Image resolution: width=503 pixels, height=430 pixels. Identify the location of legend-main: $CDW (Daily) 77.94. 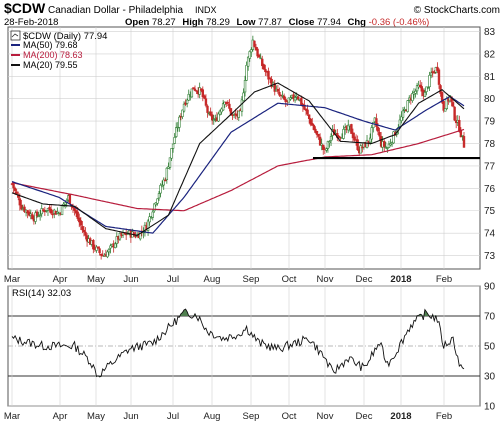
(65, 36).